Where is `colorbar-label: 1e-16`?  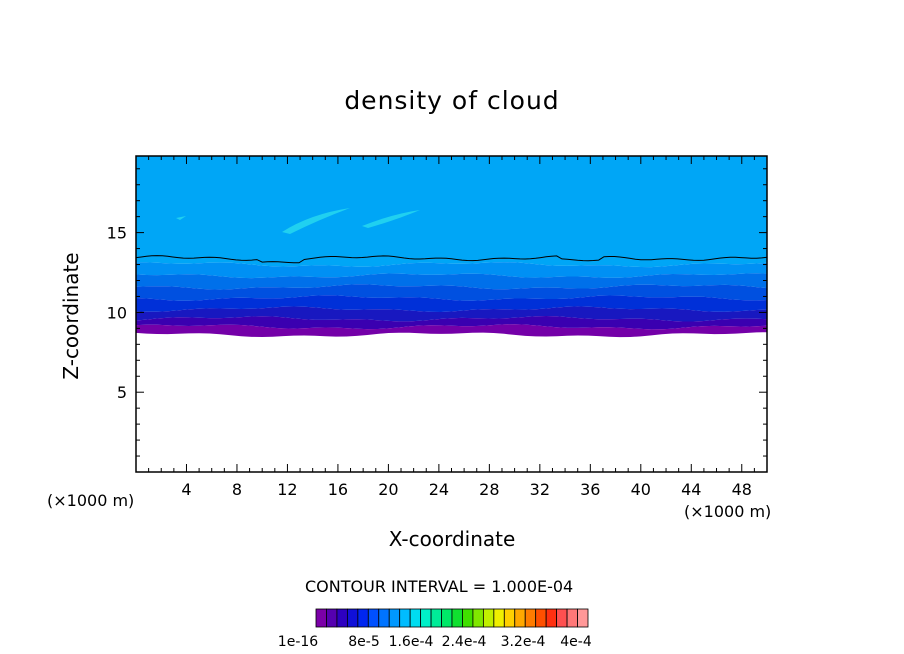
colorbar-label: 1e-16 is located at coordinates (298, 642).